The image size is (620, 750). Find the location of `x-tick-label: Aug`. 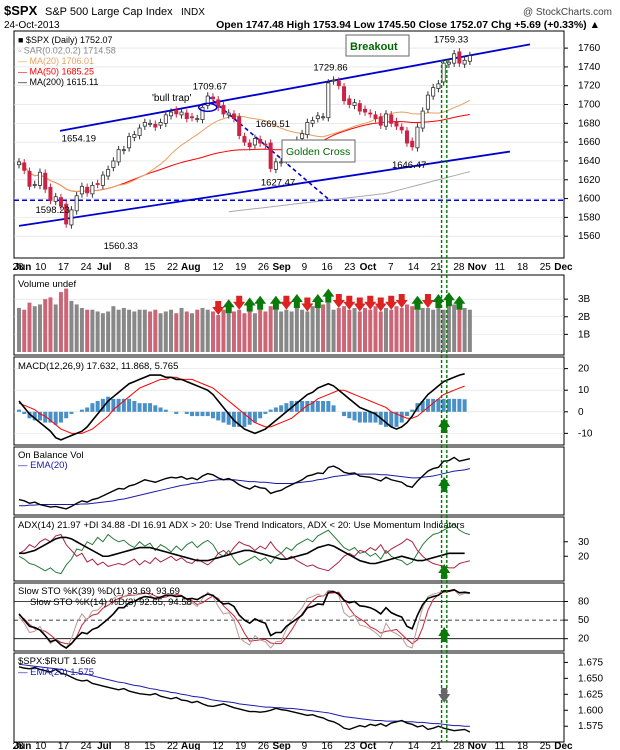

x-tick-label: Aug is located at coordinates (190, 745).